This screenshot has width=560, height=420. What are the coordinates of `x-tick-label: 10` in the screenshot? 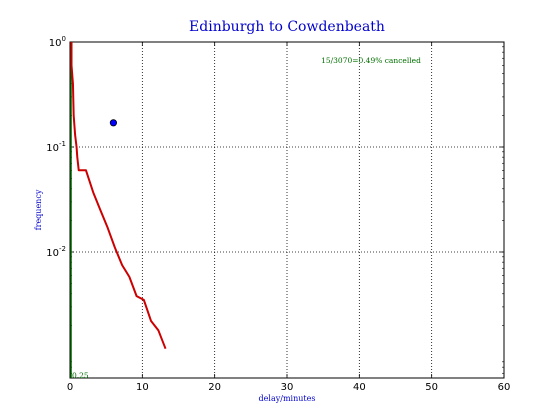 It's located at (142, 387).